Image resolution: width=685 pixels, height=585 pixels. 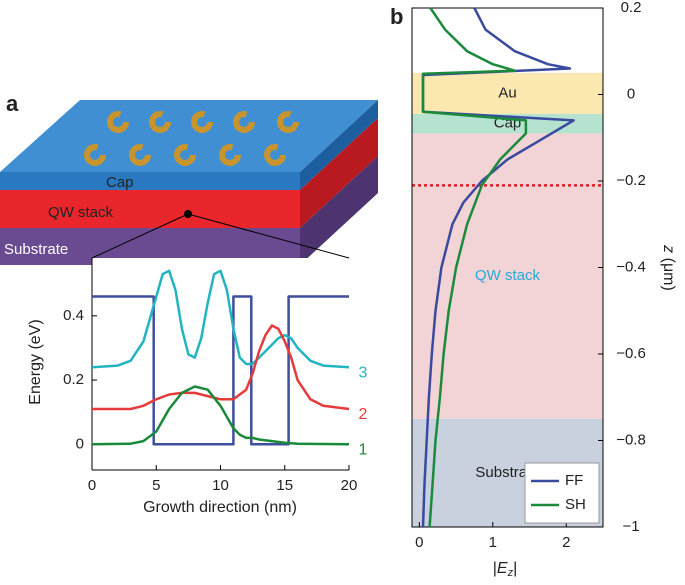 What do you see at coordinates (349, 485) in the screenshot?
I see `x-tick-label: 20` at bounding box center [349, 485].